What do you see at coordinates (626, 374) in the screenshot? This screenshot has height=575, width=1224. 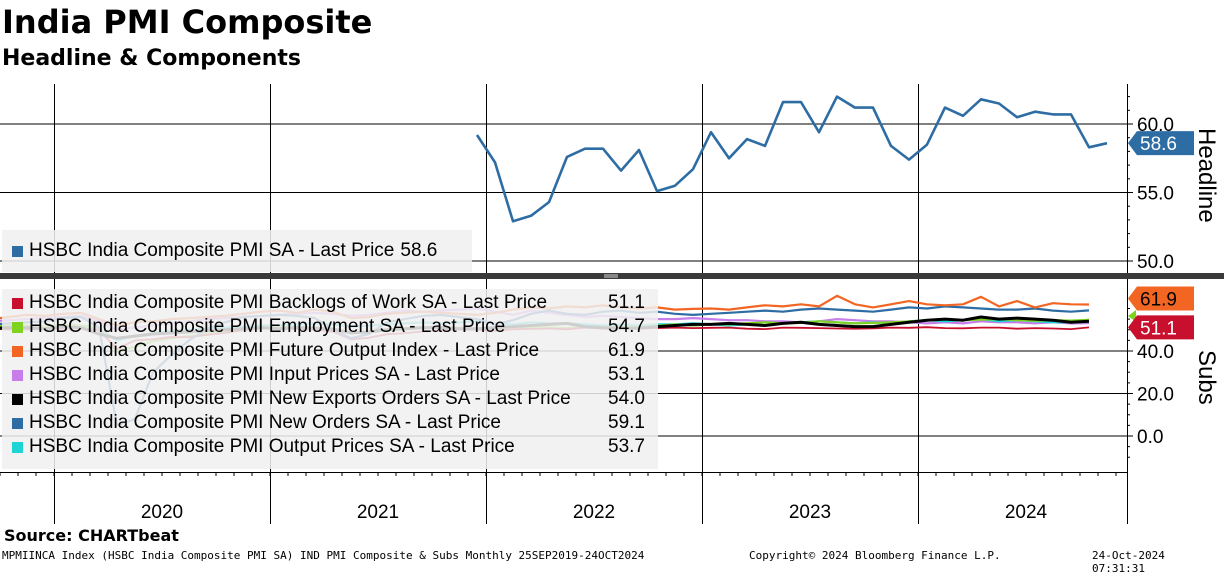 I see `subs-legend-value: 53.1` at bounding box center [626, 374].